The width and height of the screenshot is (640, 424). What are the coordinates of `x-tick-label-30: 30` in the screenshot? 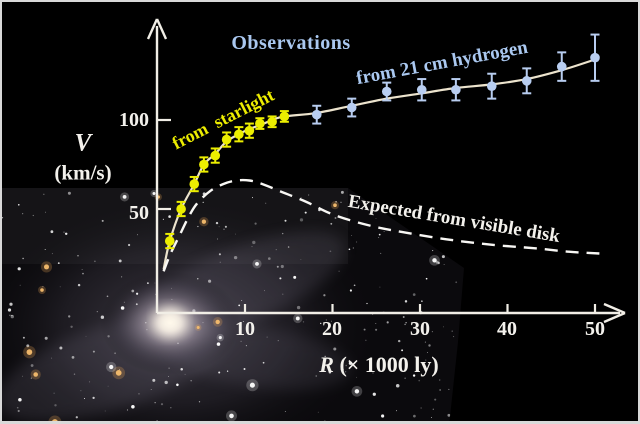 It's located at (420, 329).